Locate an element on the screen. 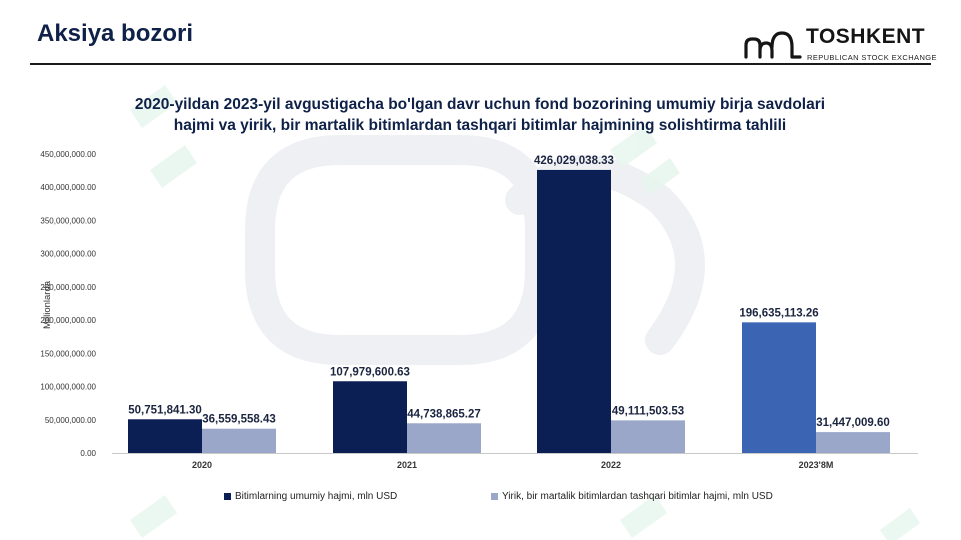 Image resolution: width=961 pixels, height=540 pixels. data-label: 49,111,503.53 is located at coordinates (648, 411).